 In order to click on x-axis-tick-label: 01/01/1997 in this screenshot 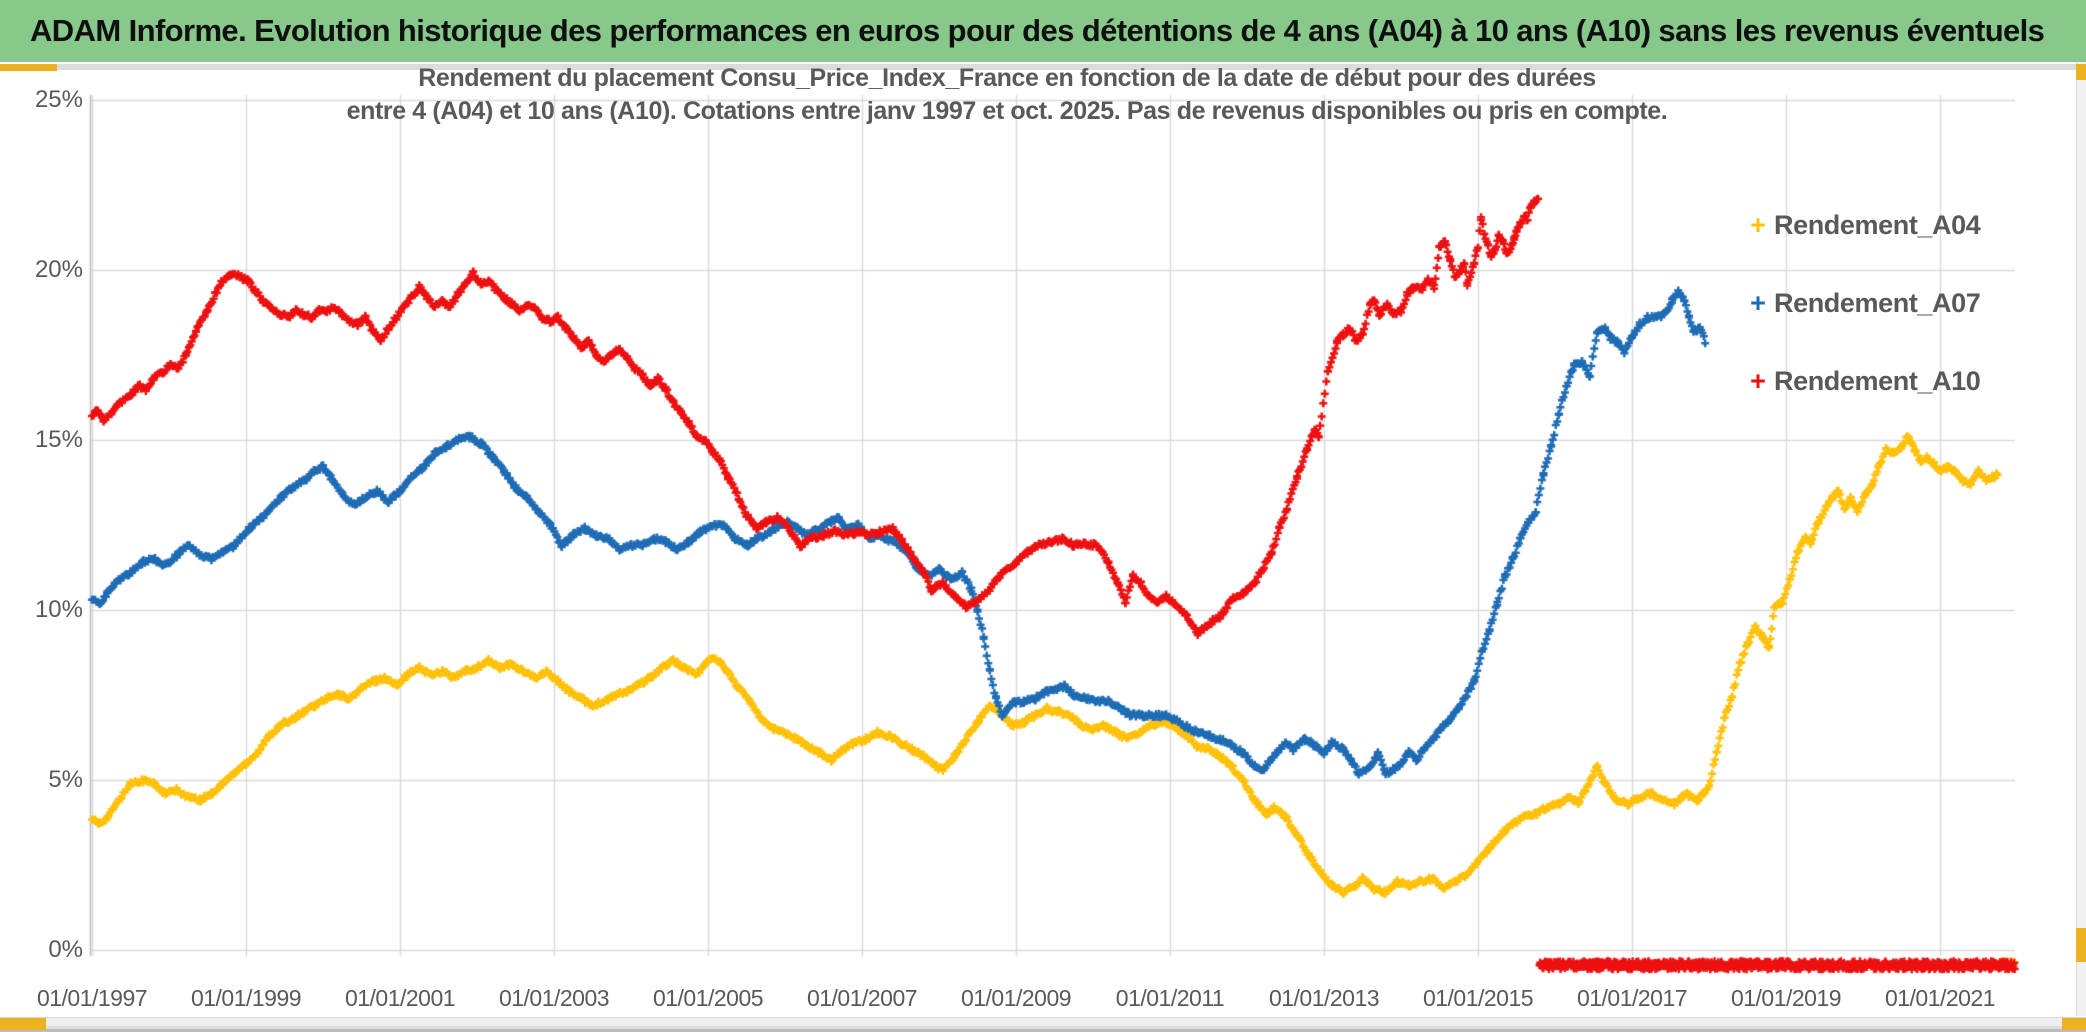, I will do `click(92, 998)`.